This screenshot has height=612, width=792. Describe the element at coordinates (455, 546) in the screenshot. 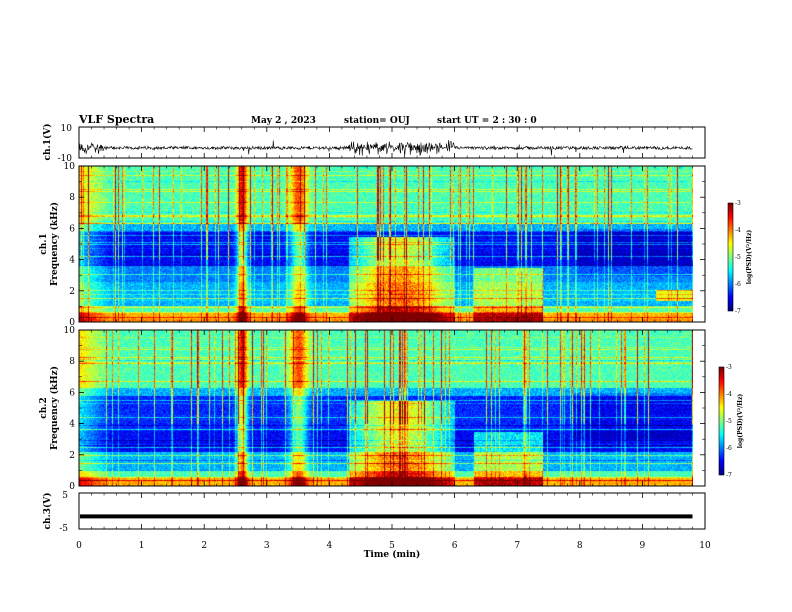

I see `x-tick-label: 6` at that location.